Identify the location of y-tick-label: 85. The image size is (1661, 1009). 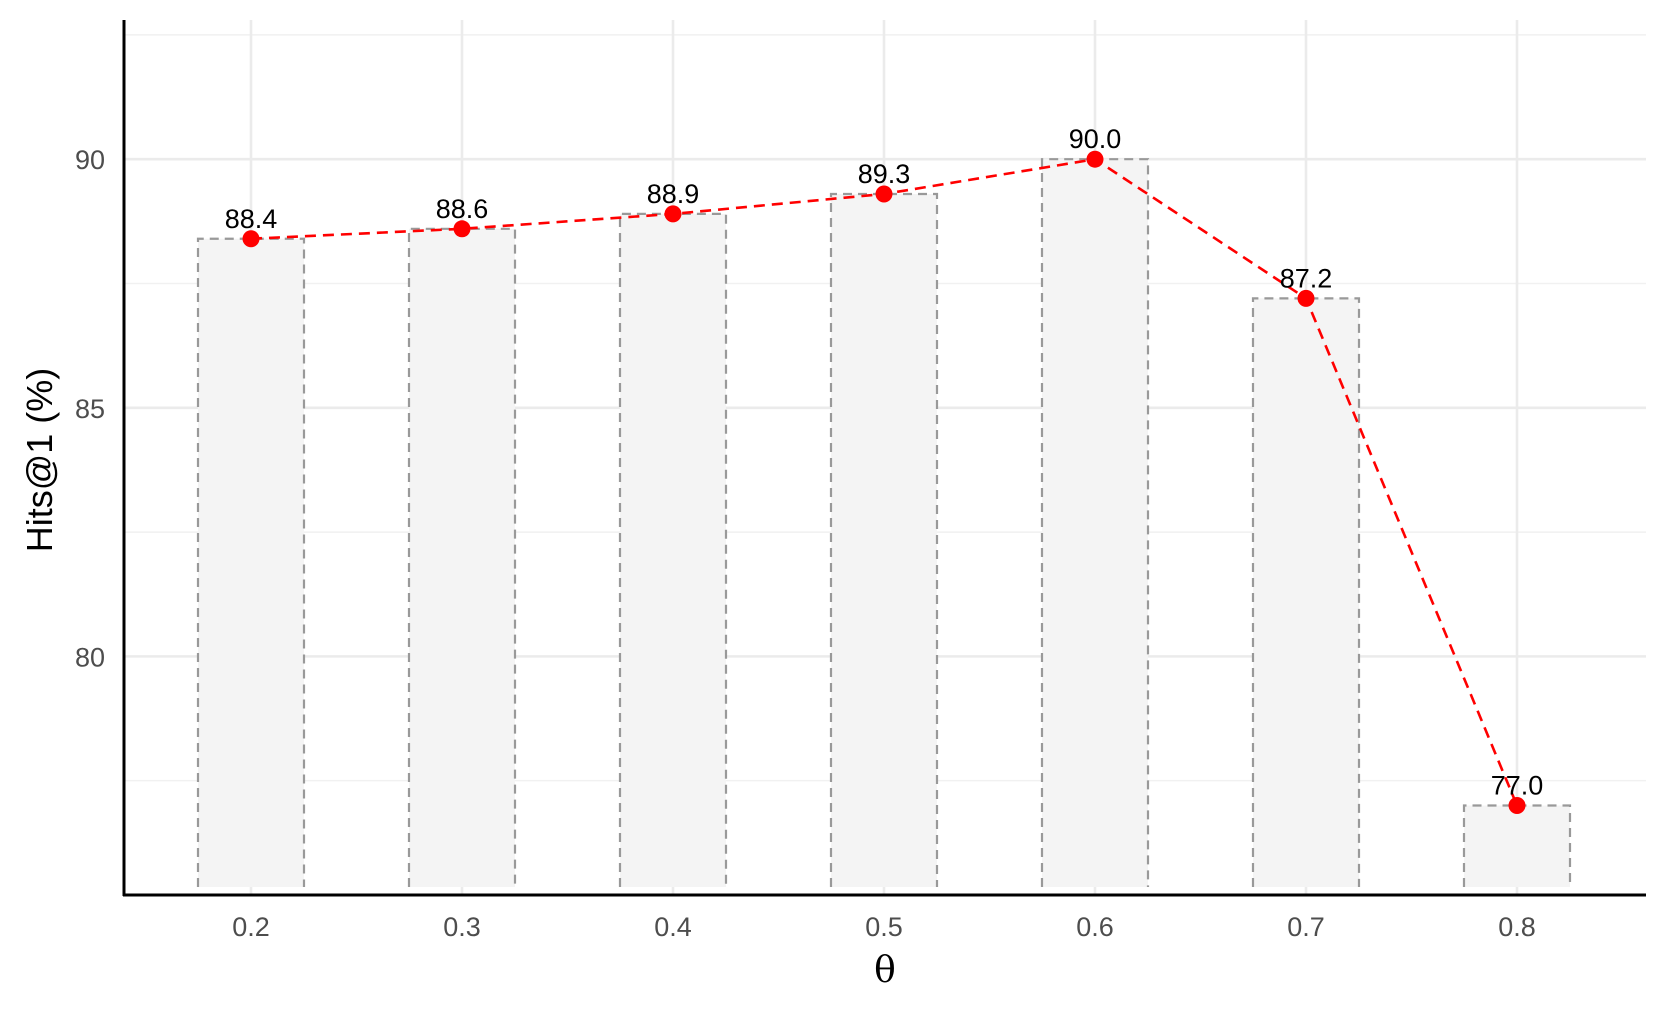
(90, 409).